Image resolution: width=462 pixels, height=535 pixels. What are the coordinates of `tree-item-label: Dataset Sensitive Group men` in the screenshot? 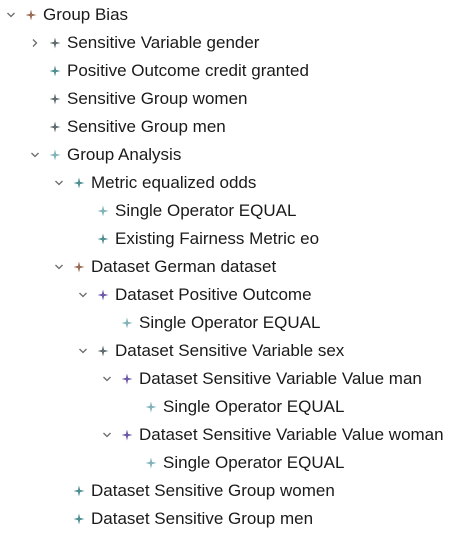 It's located at (202, 518).